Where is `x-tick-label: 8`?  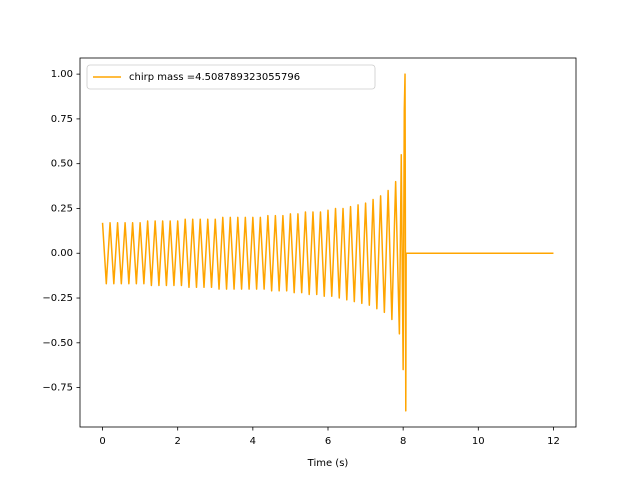 x-tick-label: 8 is located at coordinates (403, 441).